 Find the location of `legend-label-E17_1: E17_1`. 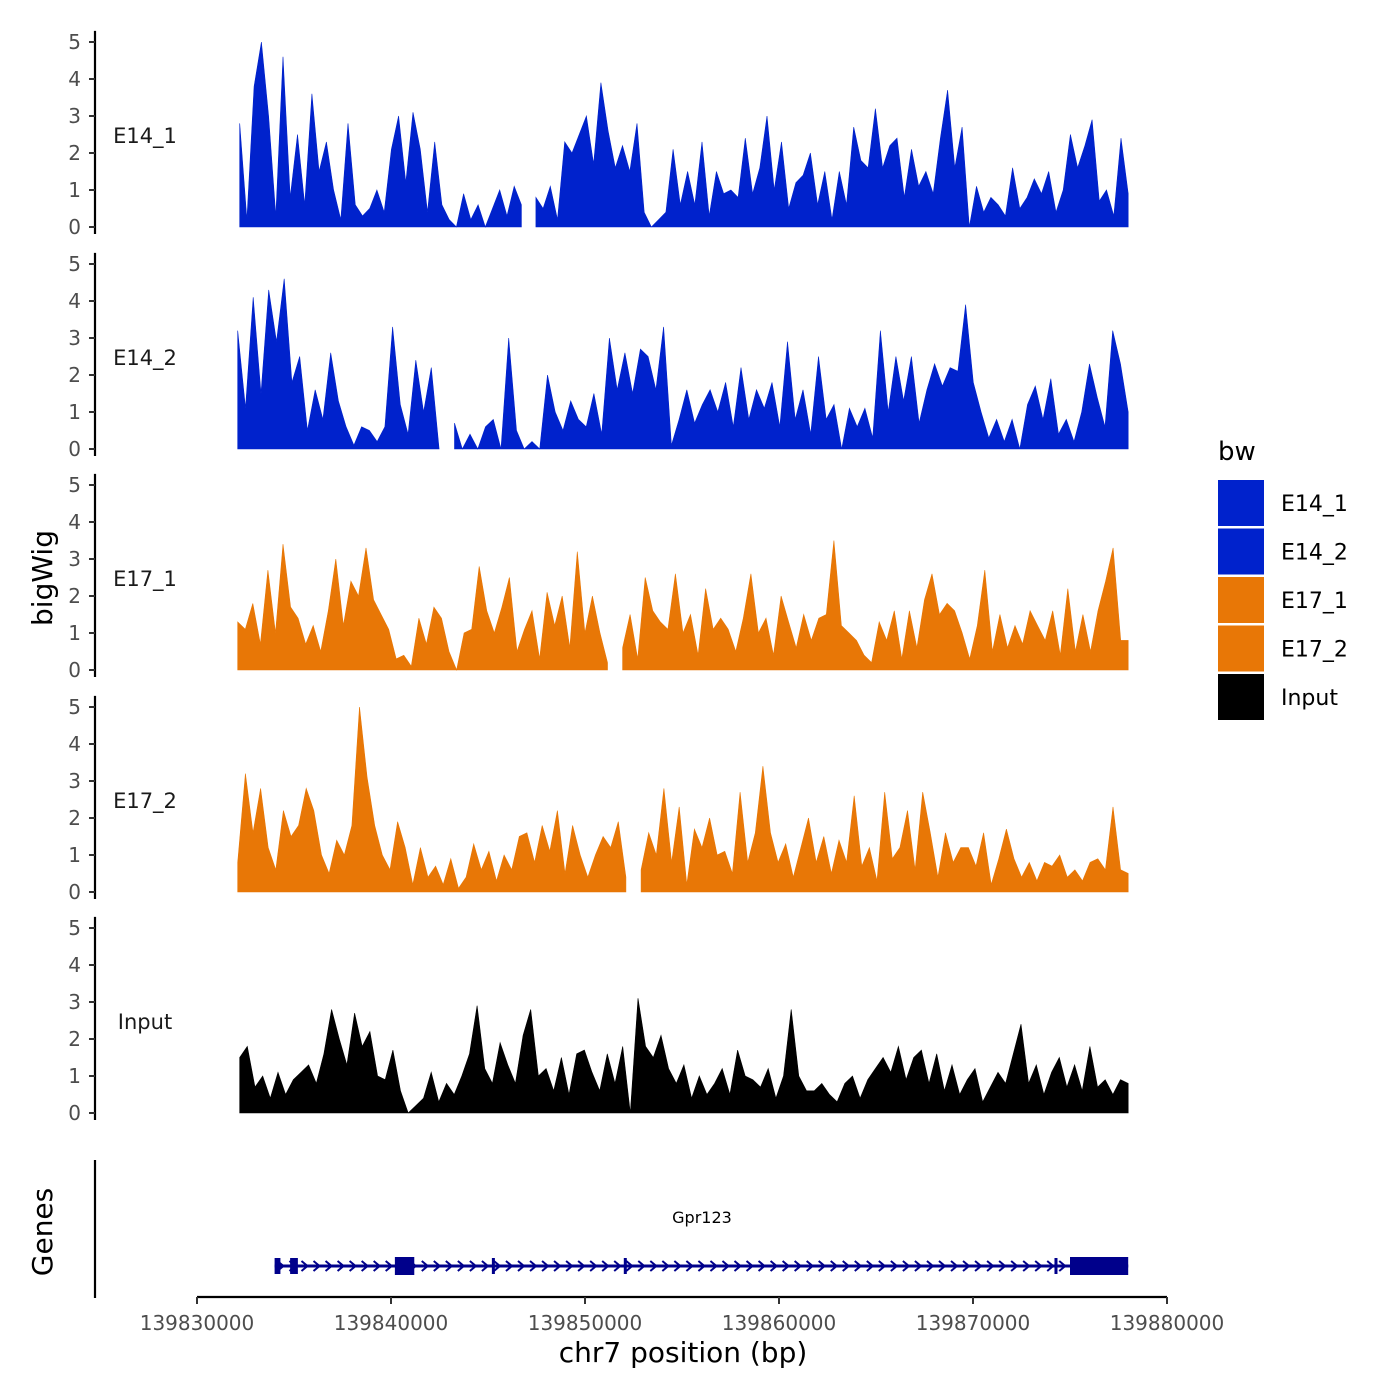

legend-label-E17_1: E17_1 is located at coordinates (1314, 601).